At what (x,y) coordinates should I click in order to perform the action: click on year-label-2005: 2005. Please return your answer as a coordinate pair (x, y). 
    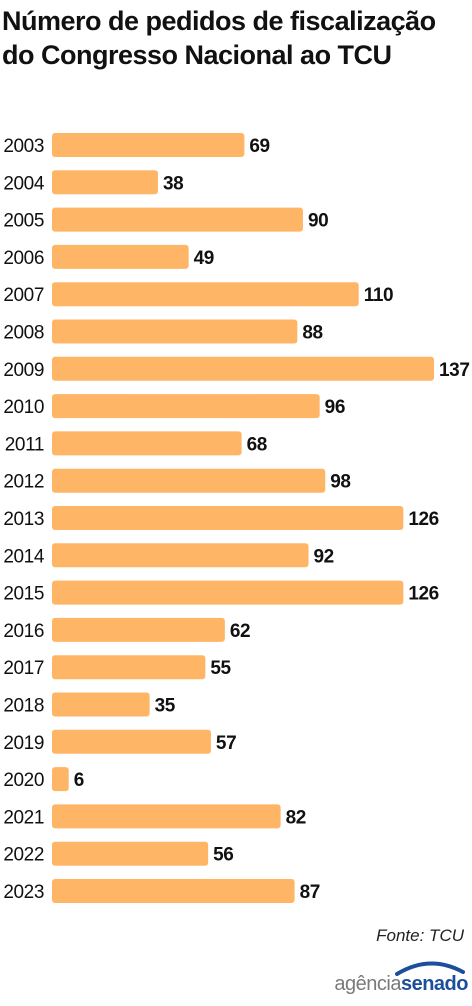
    Looking at the image, I should click on (23, 221).